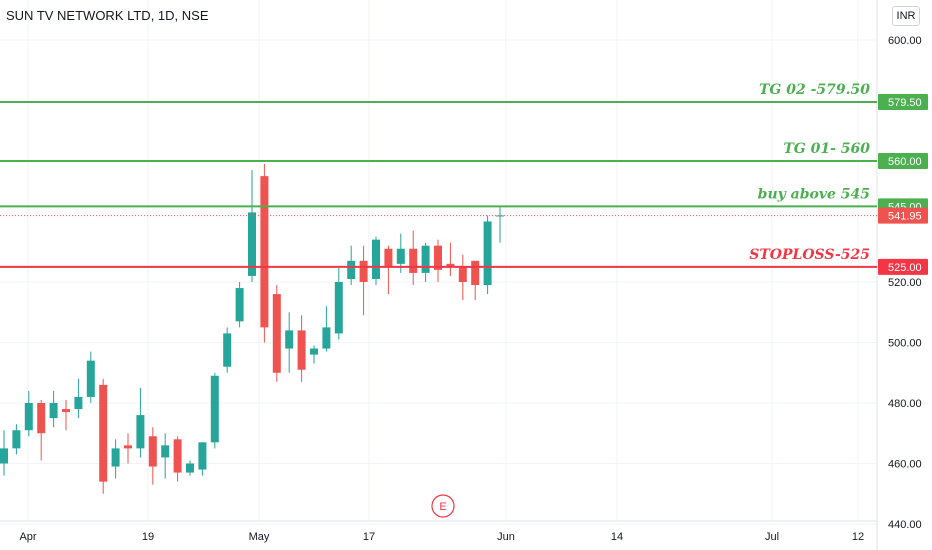 The width and height of the screenshot is (932, 550). What do you see at coordinates (259, 537) in the screenshot?
I see `time-tick-label: May` at bounding box center [259, 537].